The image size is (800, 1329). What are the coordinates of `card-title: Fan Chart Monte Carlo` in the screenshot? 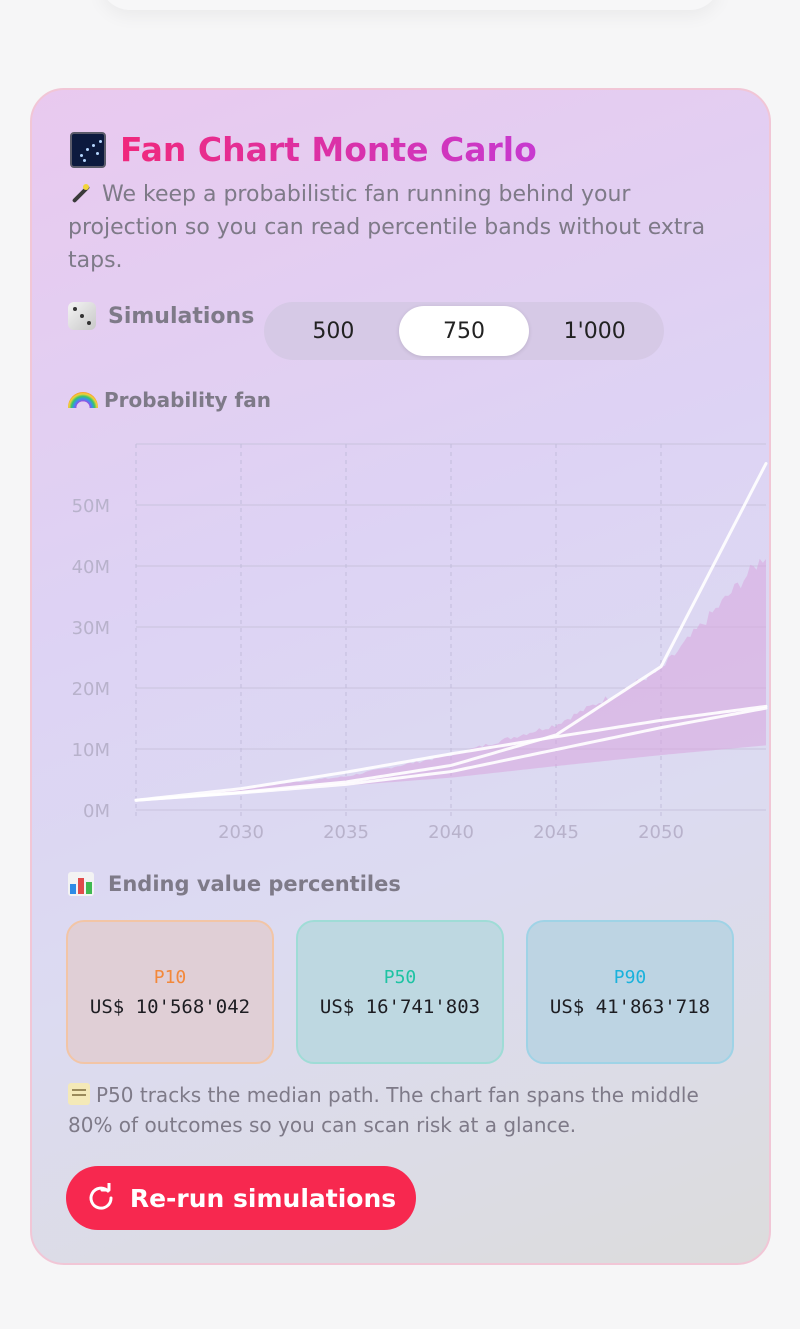 It's located at (328, 149).